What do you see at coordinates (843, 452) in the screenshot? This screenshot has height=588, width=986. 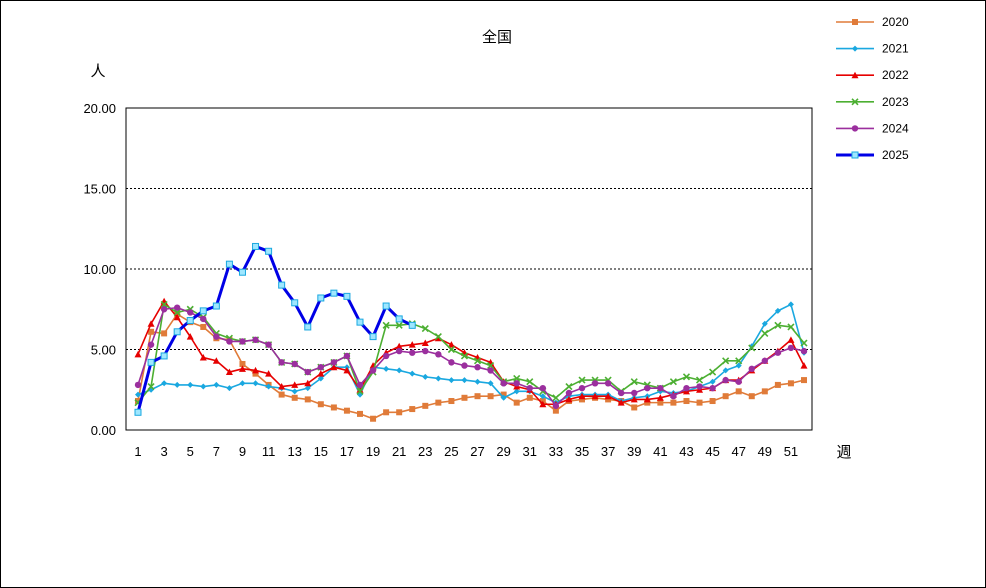 I see `x-axis-unit-label: 週` at bounding box center [843, 452].